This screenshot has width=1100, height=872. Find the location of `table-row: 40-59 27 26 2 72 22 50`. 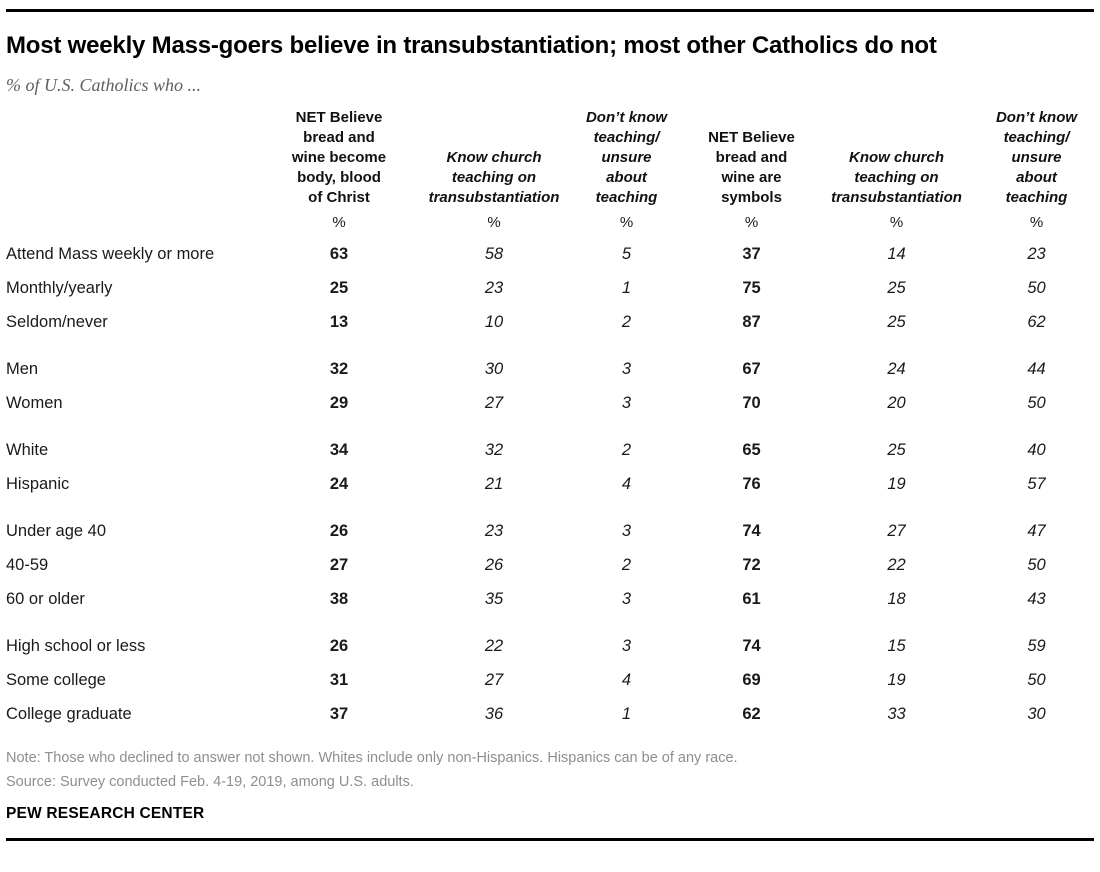

table-row: 40-59 27 26 2 72 22 50 is located at coordinates (550, 566).